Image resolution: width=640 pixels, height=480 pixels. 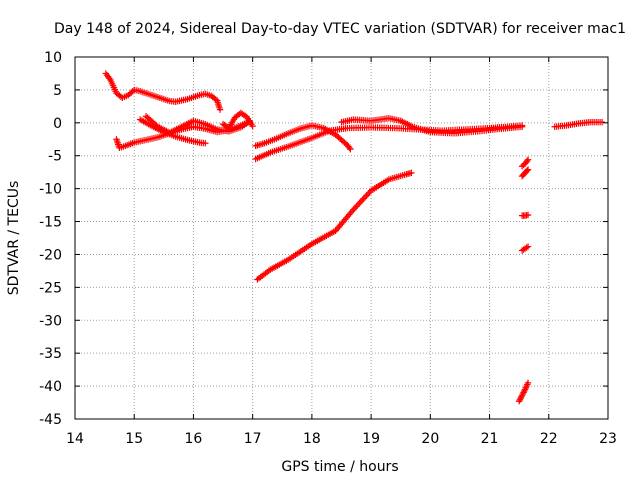 What do you see at coordinates (50, 321) in the screenshot?
I see `y-tick-label: -30` at bounding box center [50, 321].